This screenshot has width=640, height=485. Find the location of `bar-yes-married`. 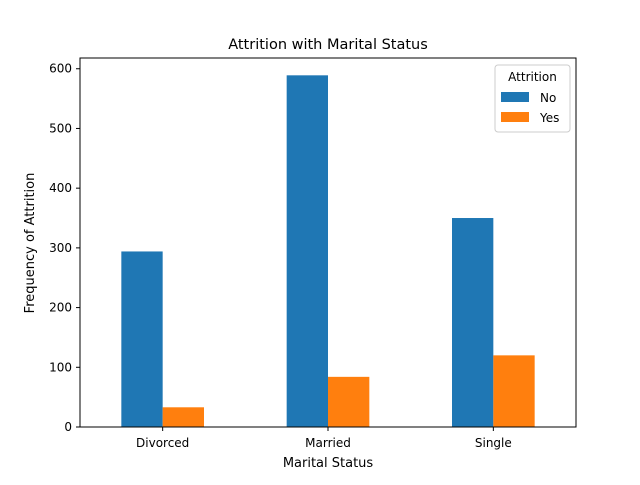

bar-yes-married is located at coordinates (349, 401).